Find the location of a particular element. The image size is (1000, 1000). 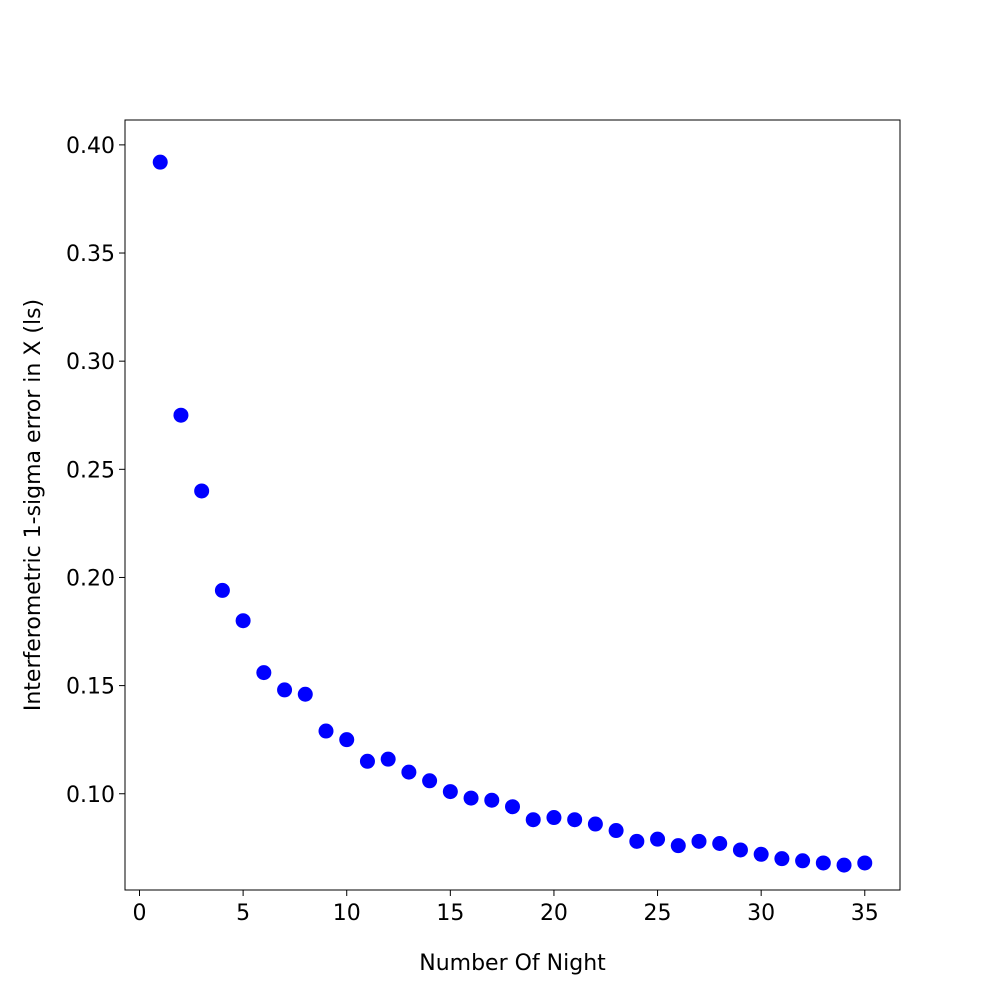

y-axis: 0.10 0.15 0.20 0.25 0.30 0.35 0.40 is located at coordinates (95, 471).